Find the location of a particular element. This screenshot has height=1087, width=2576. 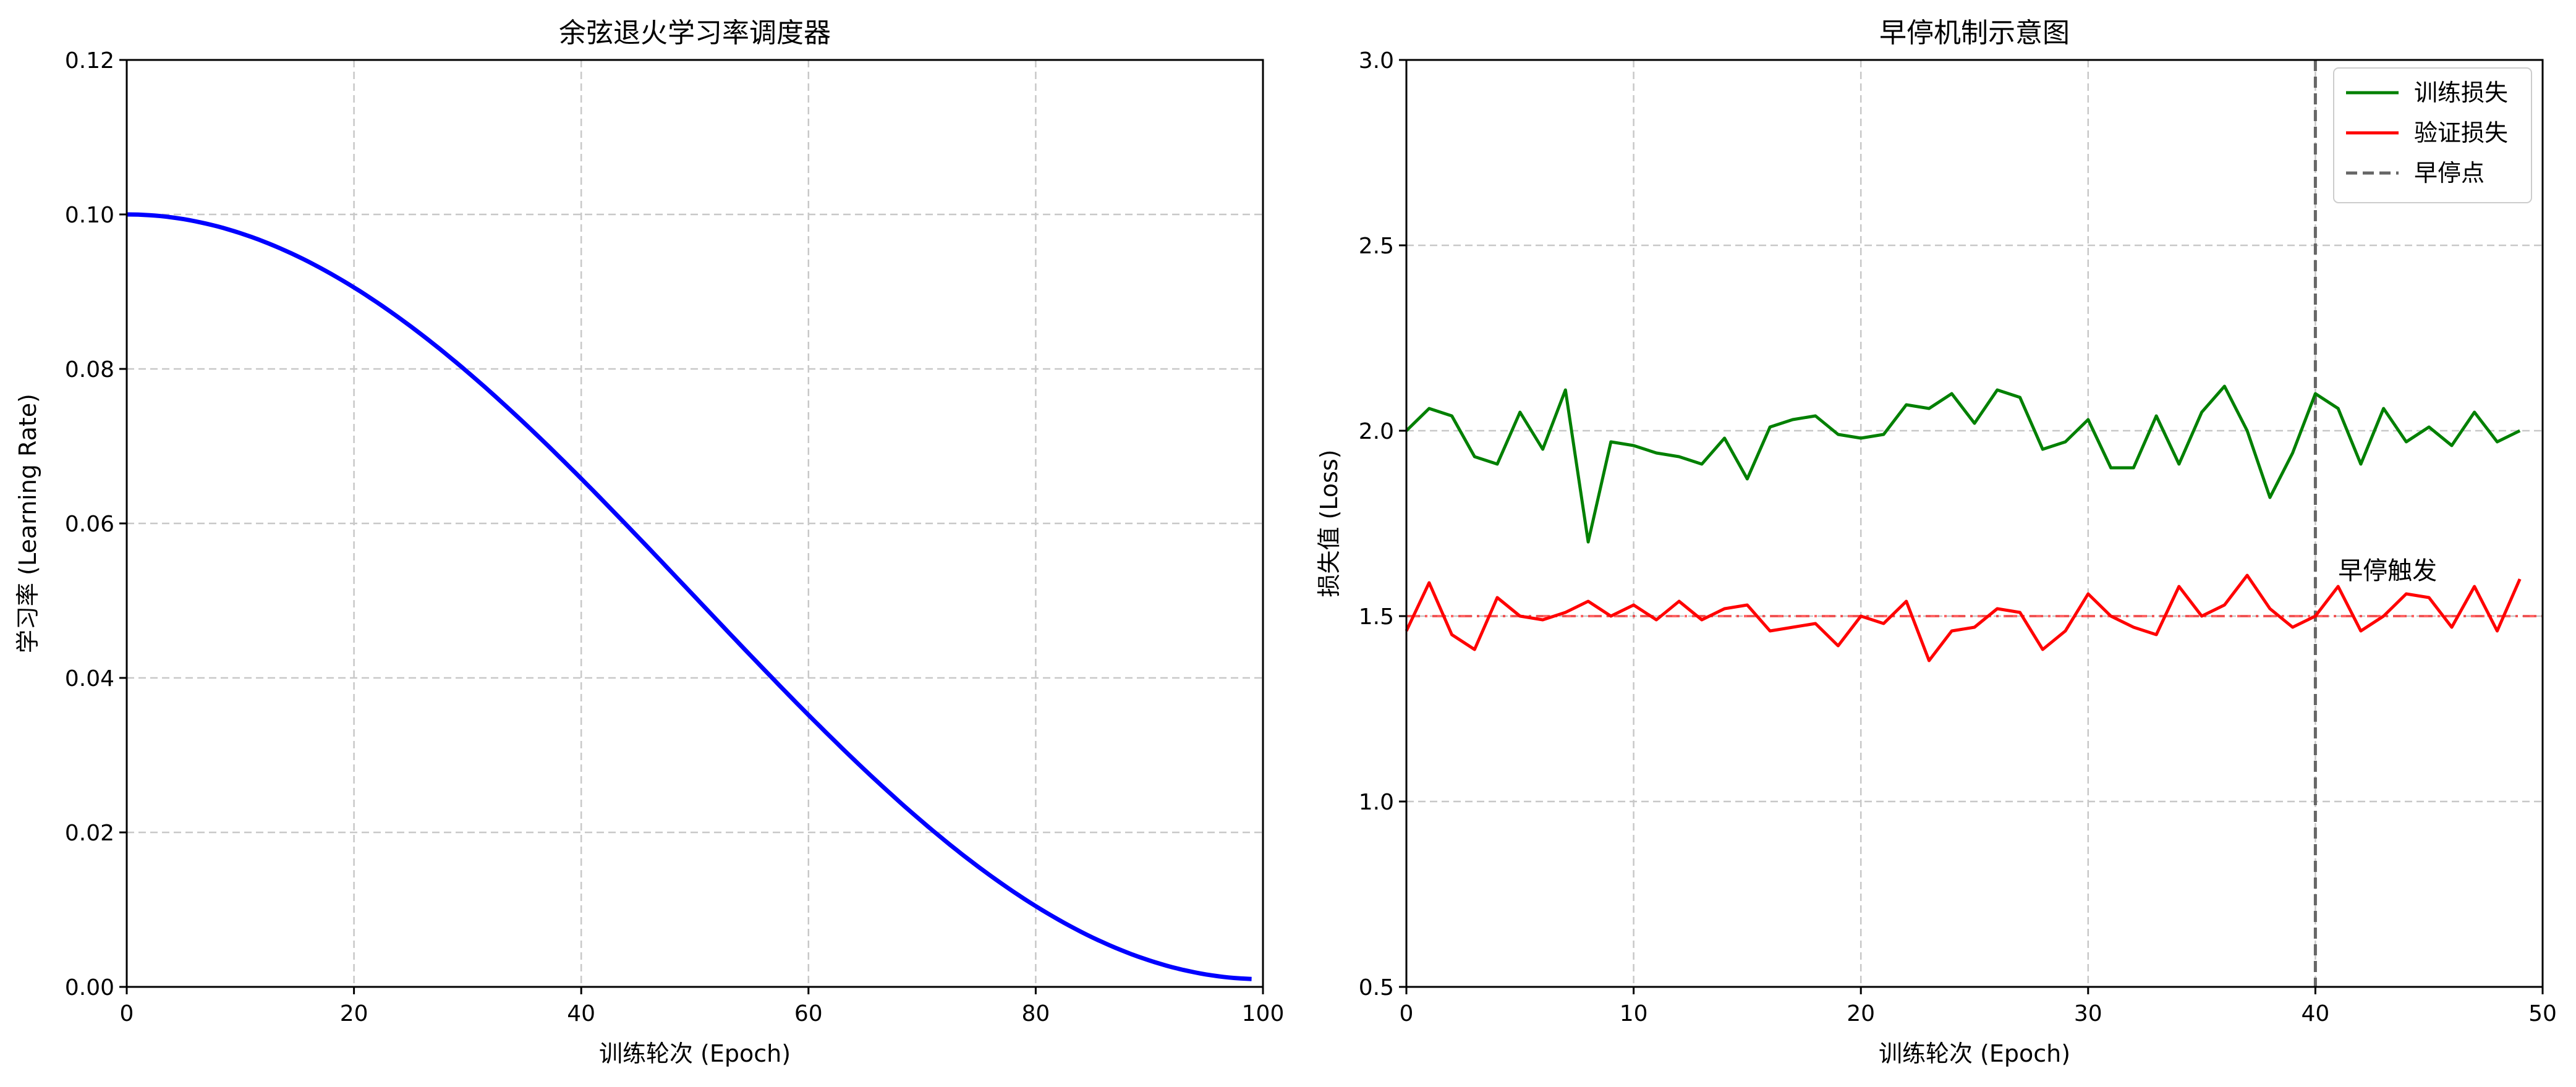

right-y-axis-label: 损失值 (Loss) is located at coordinates (1329, 523).